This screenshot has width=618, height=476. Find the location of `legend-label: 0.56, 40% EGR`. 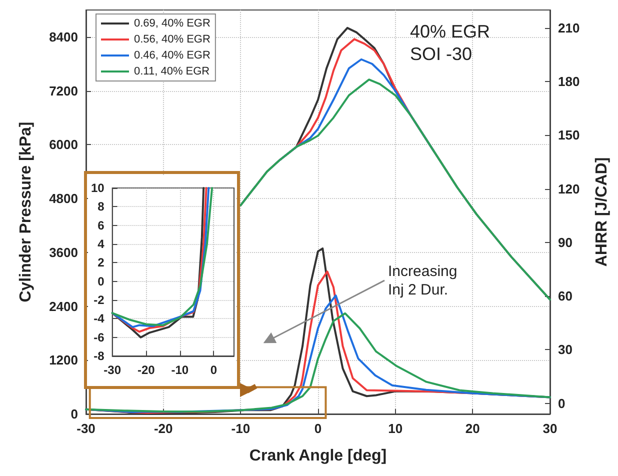

legend-label: 0.56, 40% EGR is located at coordinates (172, 40).